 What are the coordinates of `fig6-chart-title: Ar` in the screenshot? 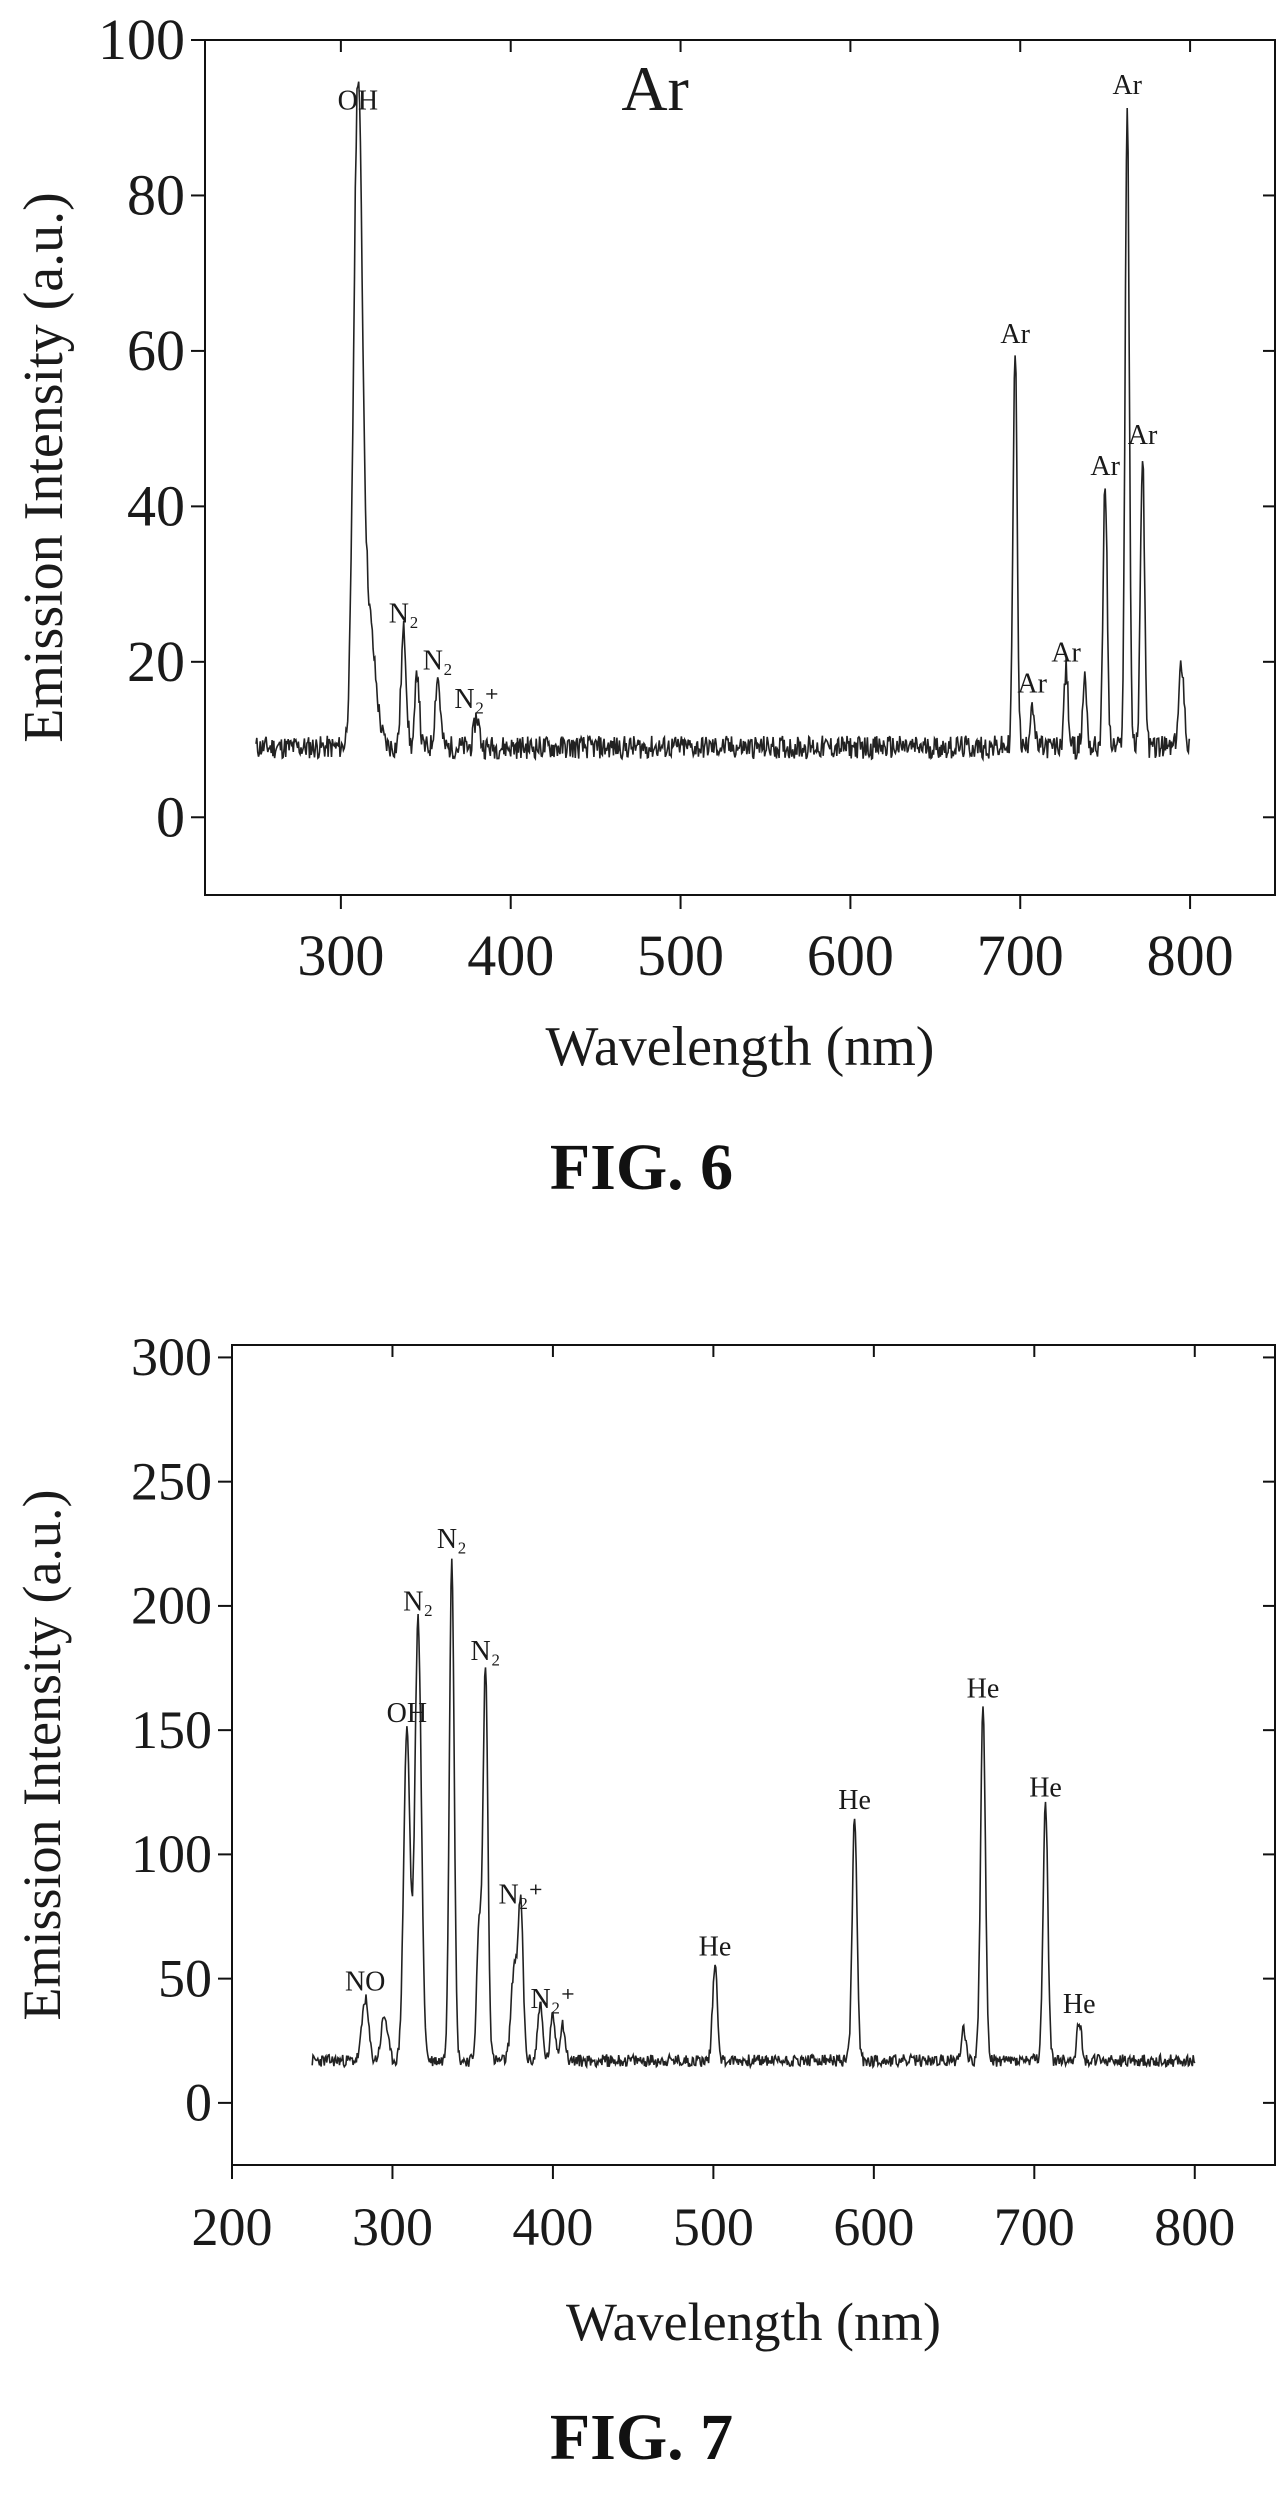 It's located at (655, 88).